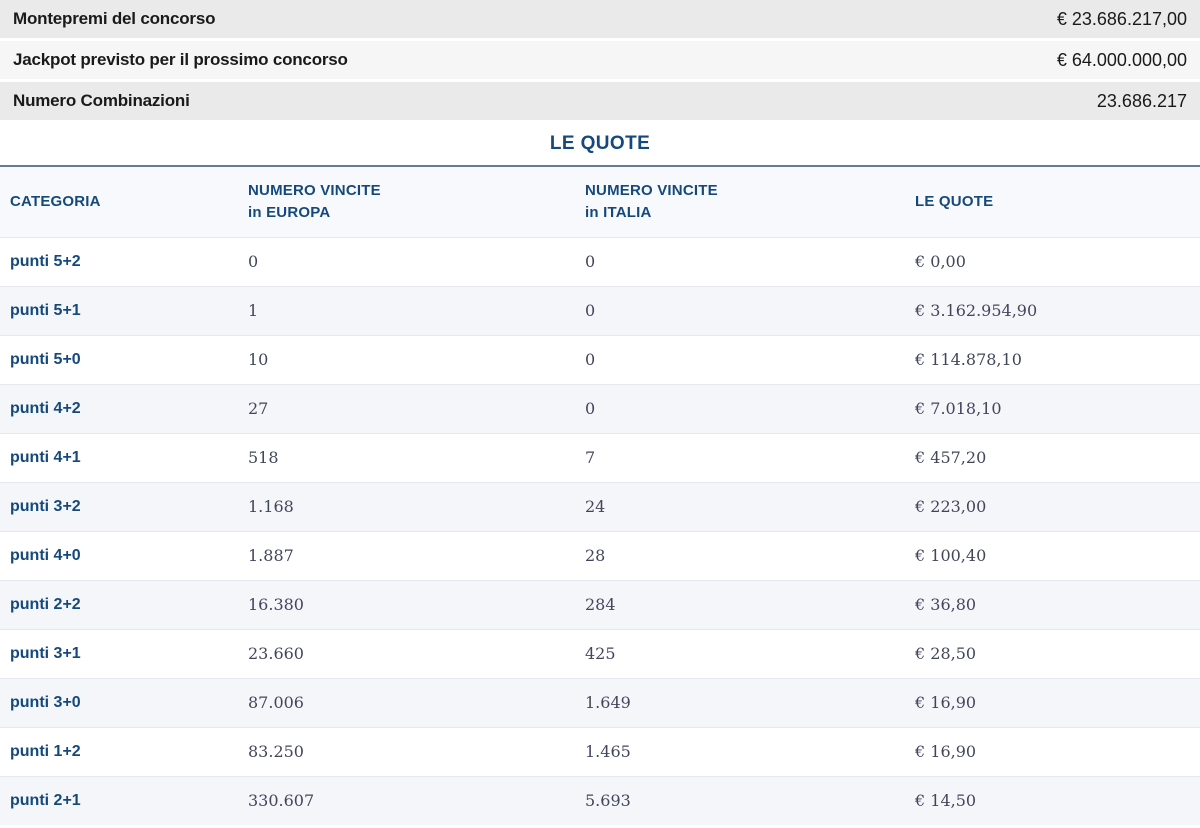  Describe the element at coordinates (600, 457) in the screenshot. I see `table-row: punti 4+1 518 7 € 457,20` at that location.